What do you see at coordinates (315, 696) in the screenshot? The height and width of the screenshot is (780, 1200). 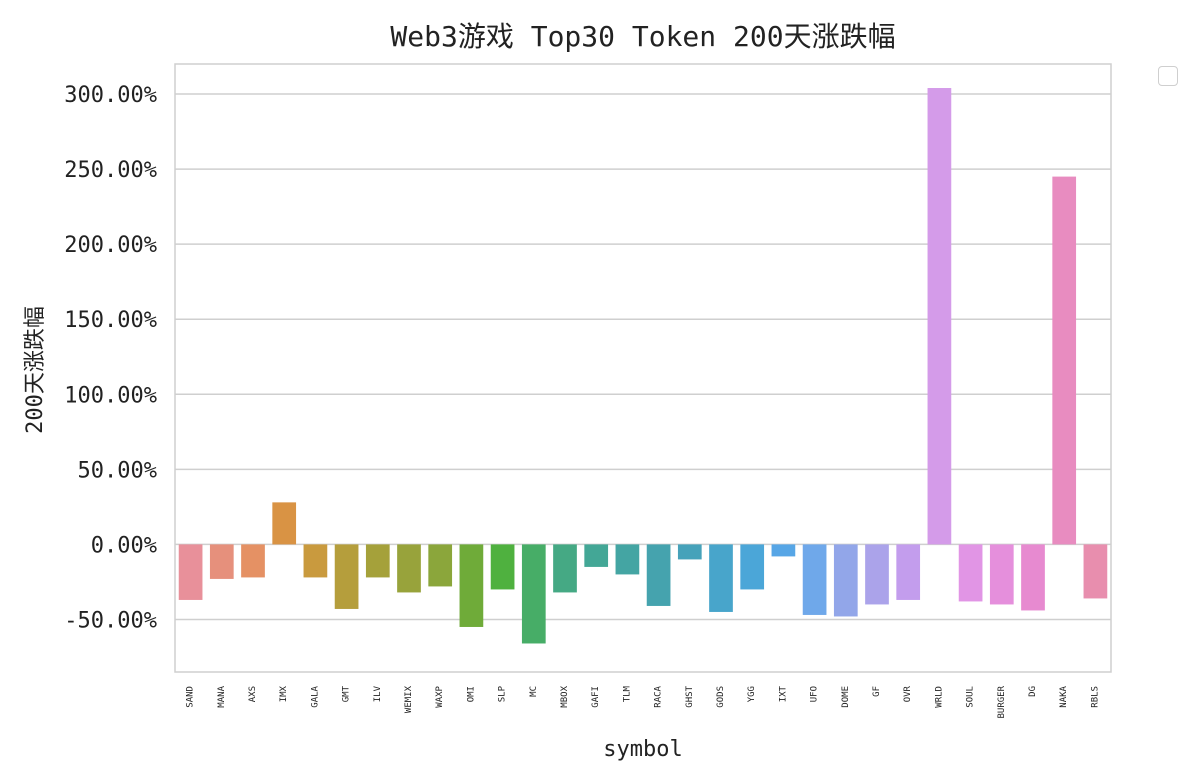 I see `x-tick-label: GALA` at bounding box center [315, 696].